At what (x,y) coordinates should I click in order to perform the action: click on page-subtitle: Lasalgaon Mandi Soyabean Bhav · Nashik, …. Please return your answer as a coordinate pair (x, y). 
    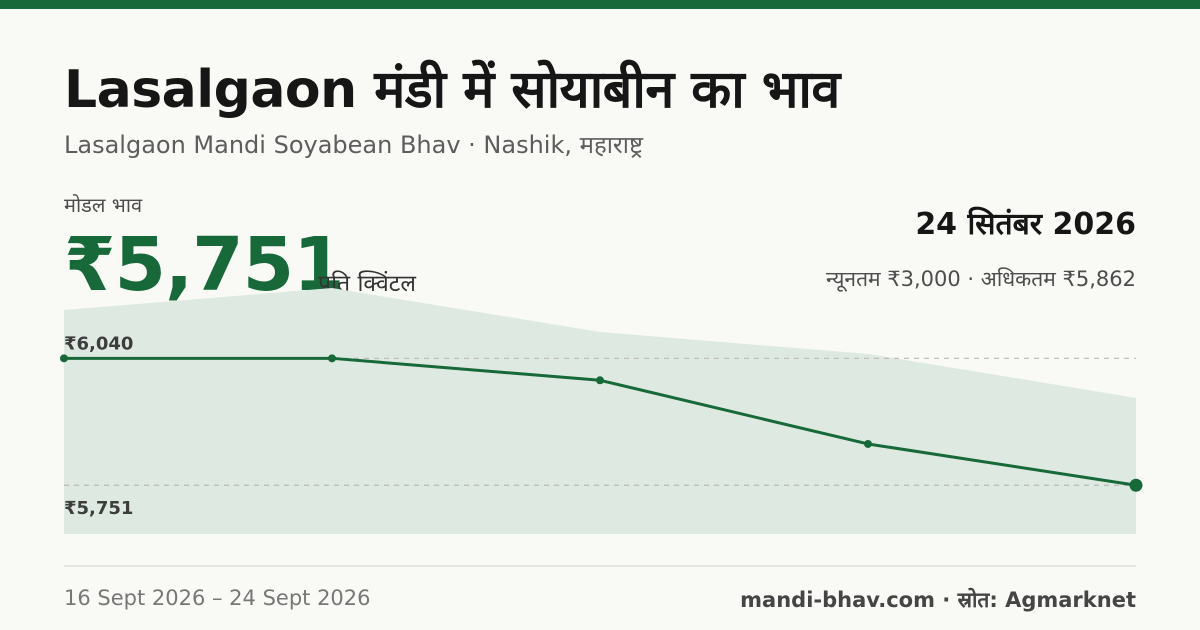
    Looking at the image, I should click on (353, 145).